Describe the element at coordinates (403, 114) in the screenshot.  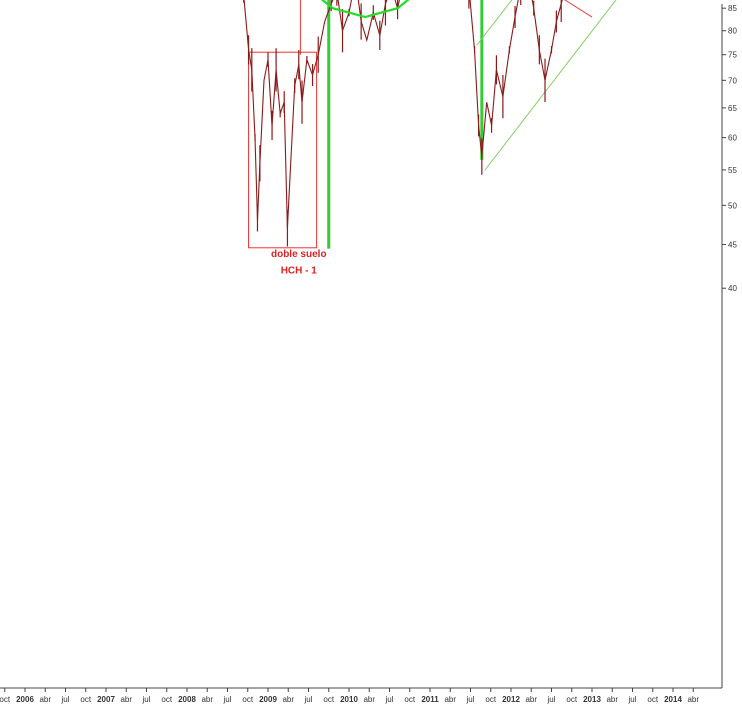
I see `price-series-line` at that location.